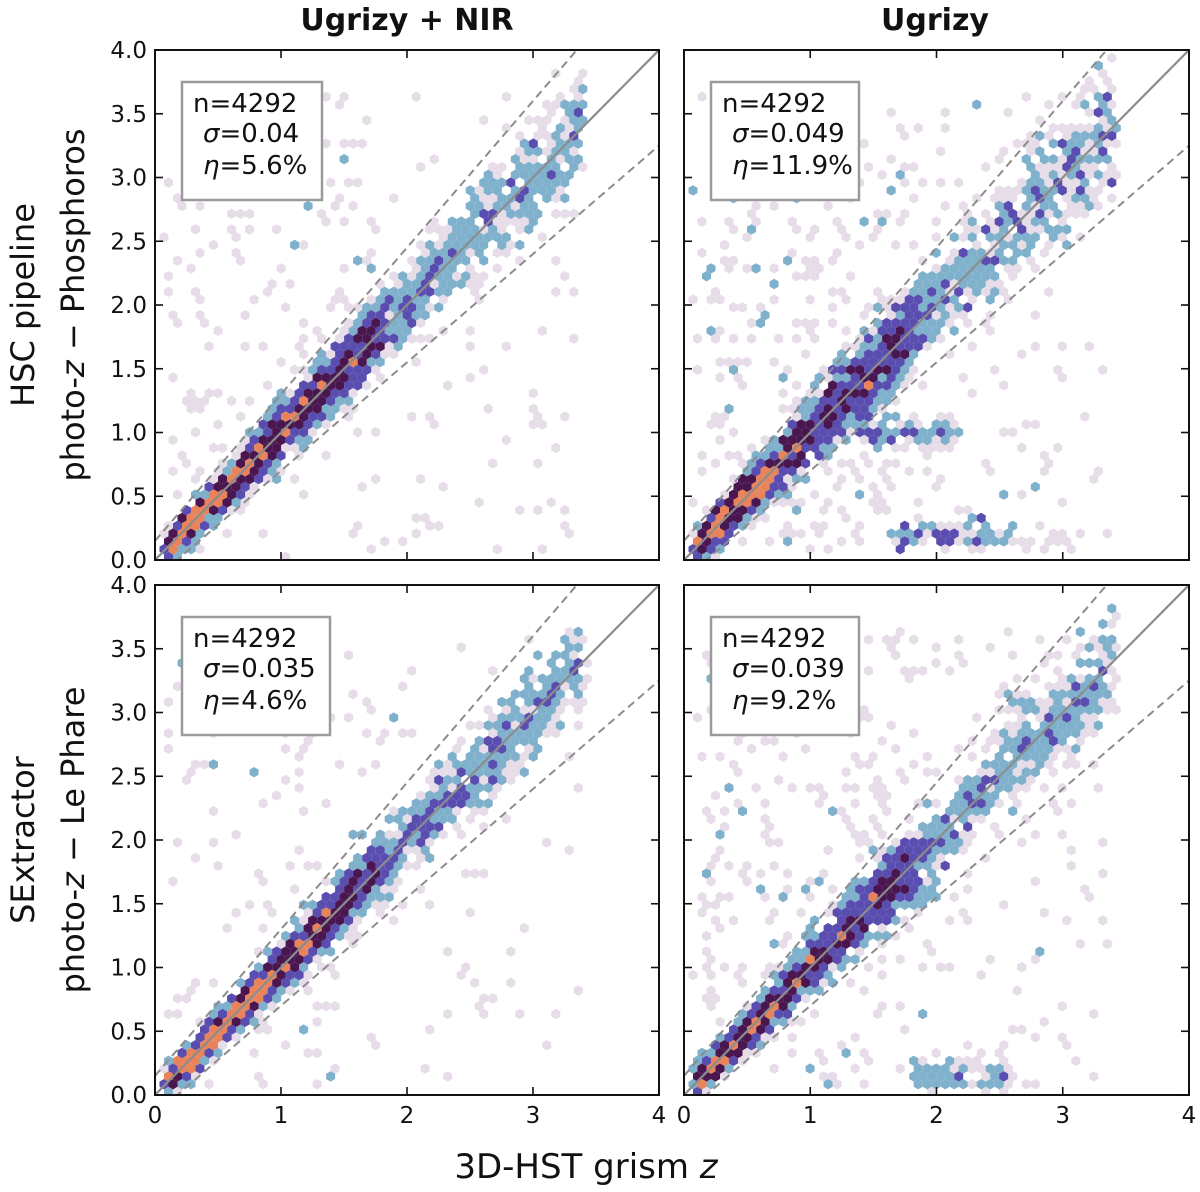  Describe the element at coordinates (586, 1167) in the screenshot. I see `x-axis-label: 3D-HST grism z` at that location.